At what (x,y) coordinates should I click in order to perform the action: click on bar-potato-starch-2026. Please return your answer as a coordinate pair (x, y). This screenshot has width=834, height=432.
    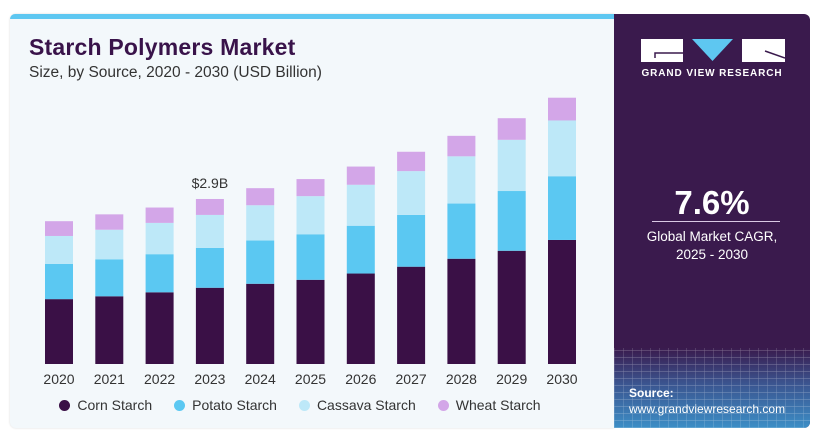
    Looking at the image, I should click on (360, 249).